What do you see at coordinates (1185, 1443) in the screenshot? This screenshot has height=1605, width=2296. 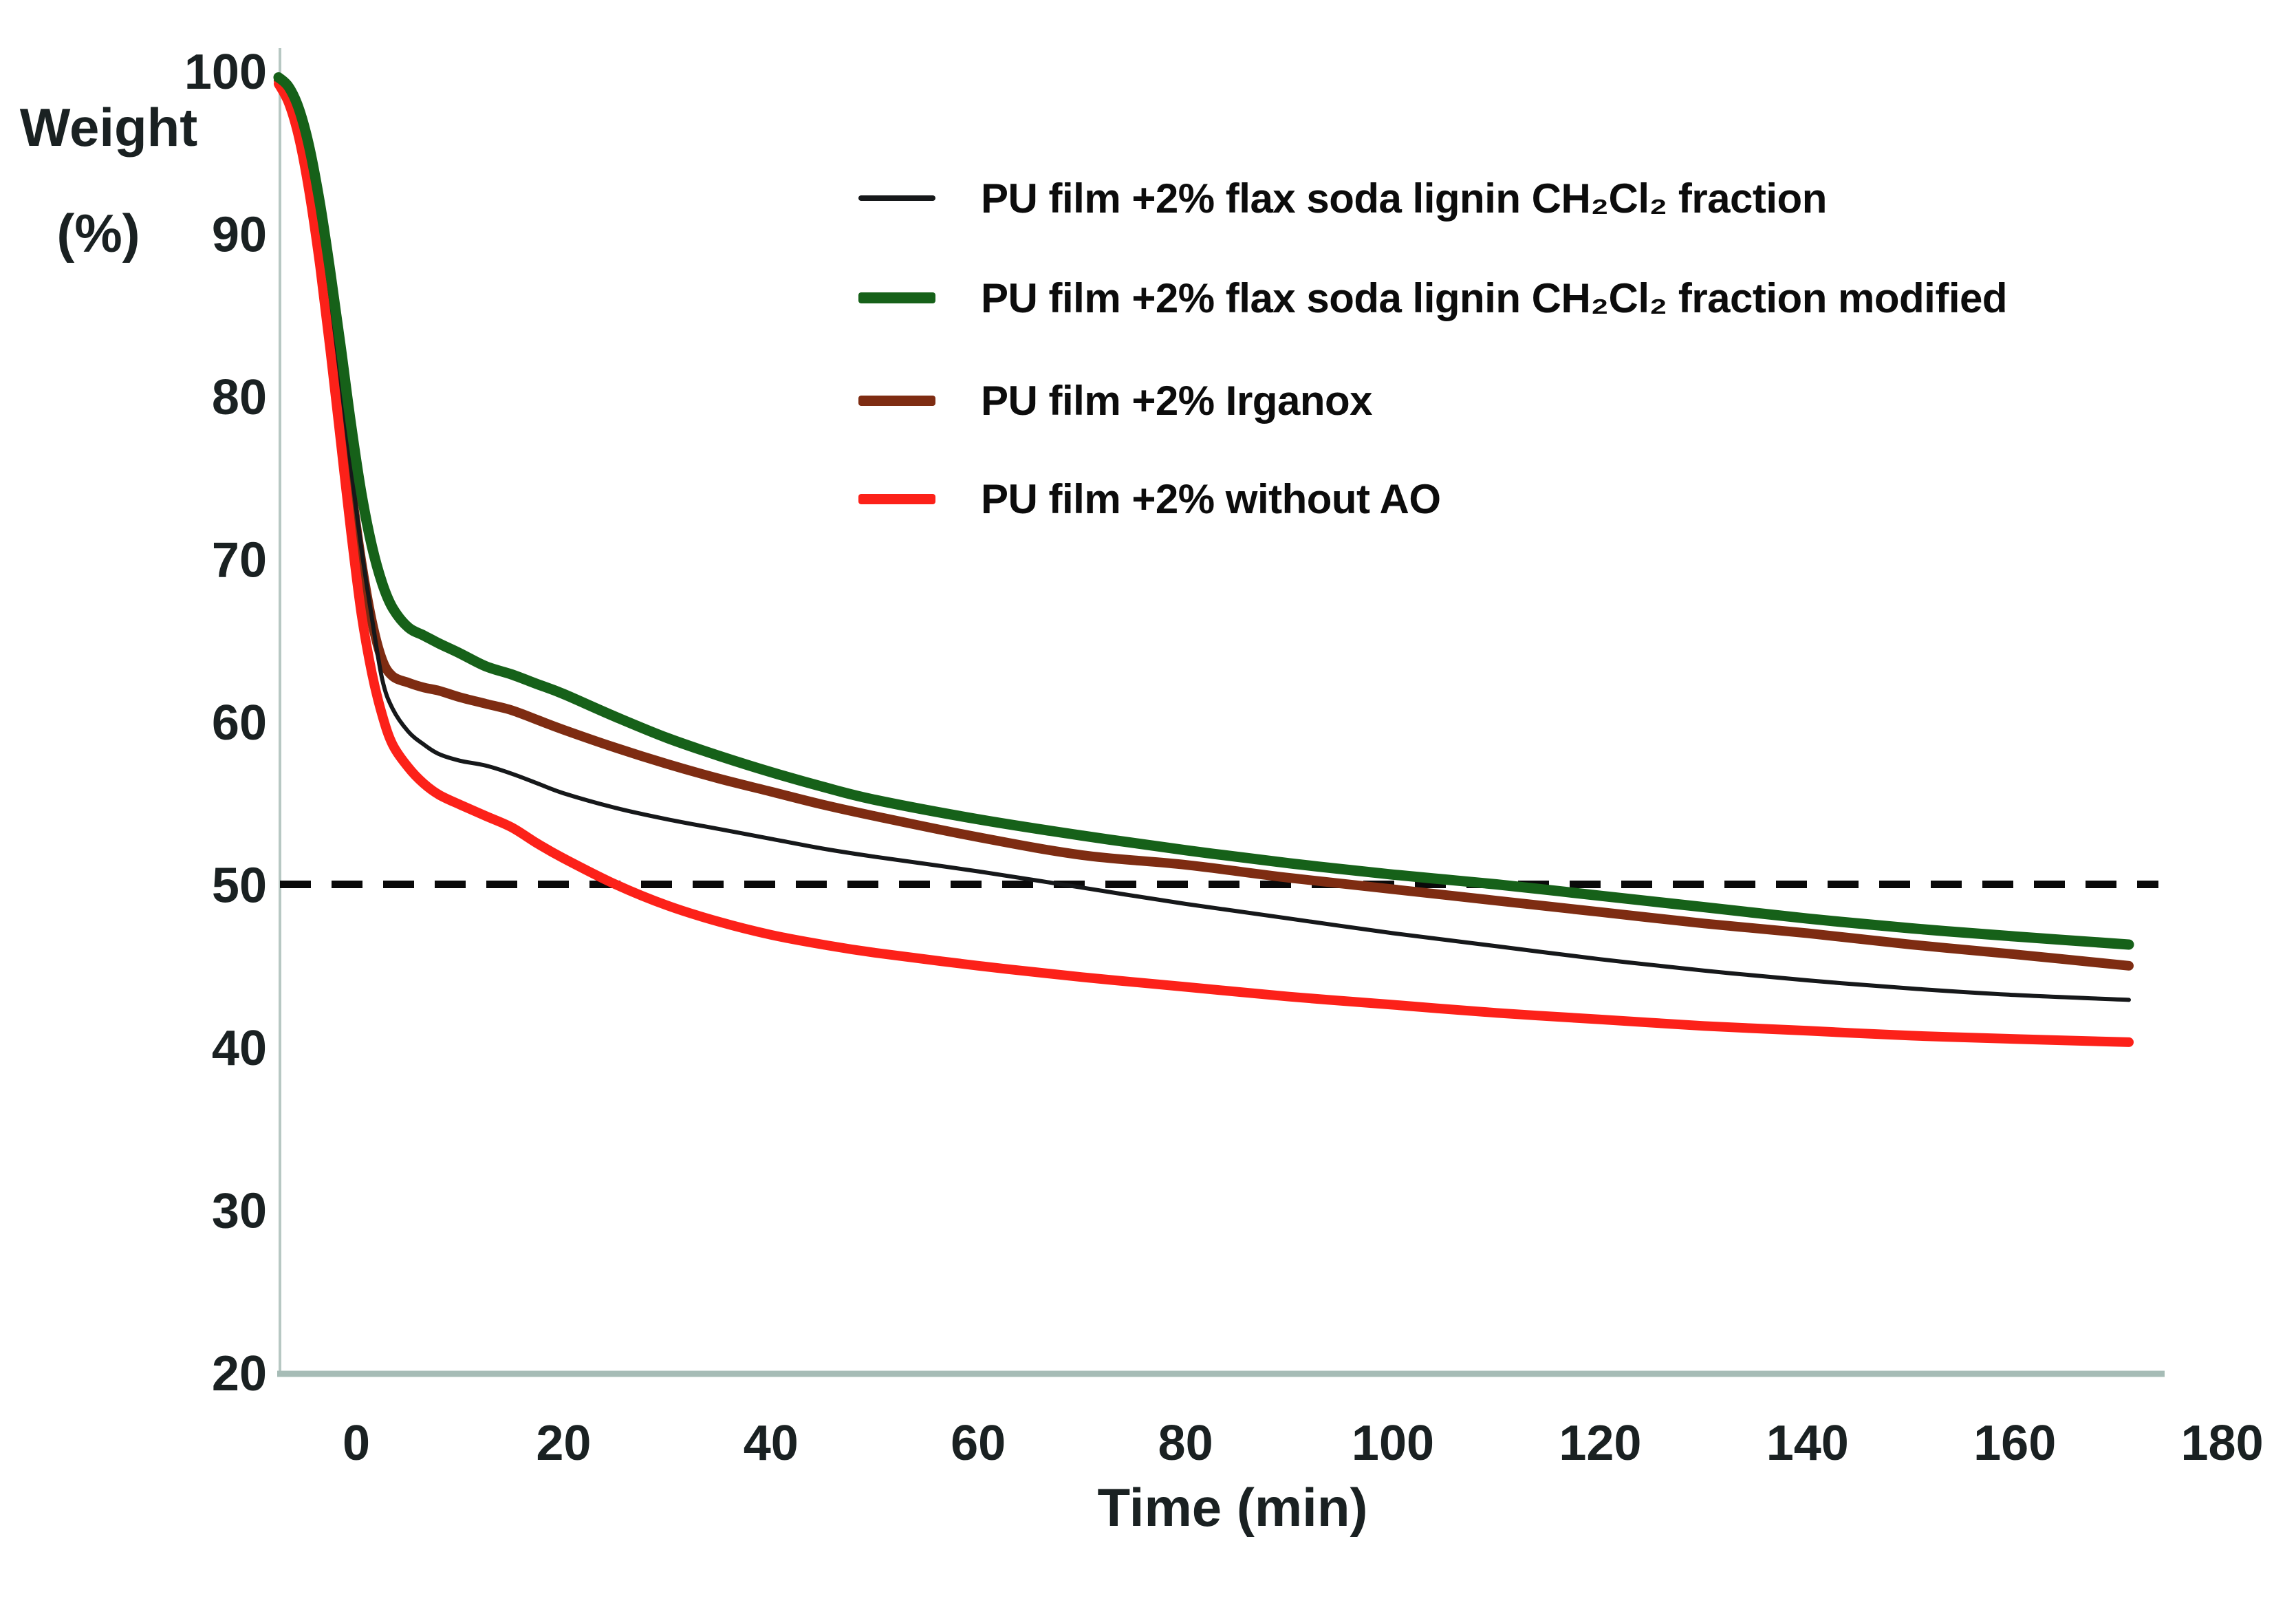 I see `x-tick-label: 80` at bounding box center [1185, 1443].